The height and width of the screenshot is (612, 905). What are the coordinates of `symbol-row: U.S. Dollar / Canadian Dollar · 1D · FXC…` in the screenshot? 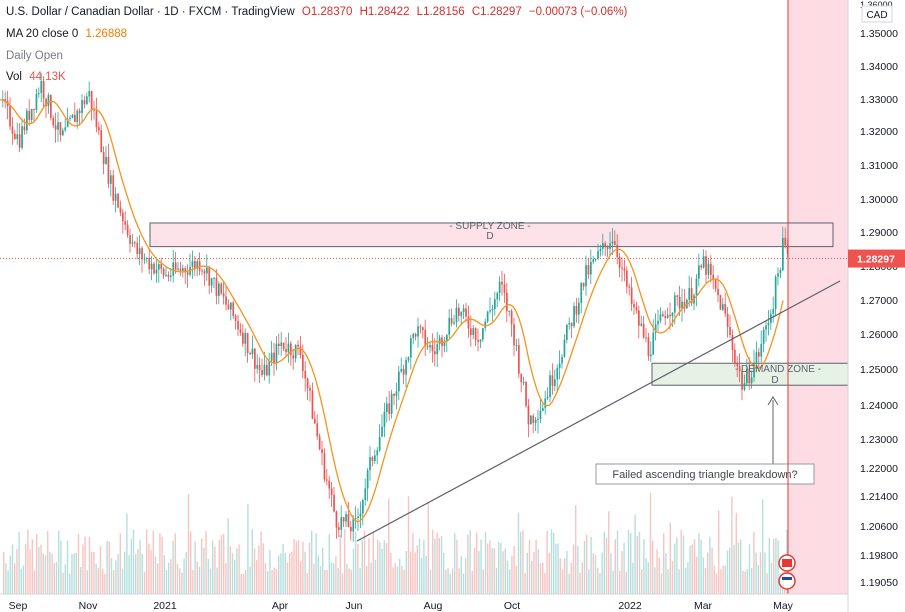 It's located at (318, 12).